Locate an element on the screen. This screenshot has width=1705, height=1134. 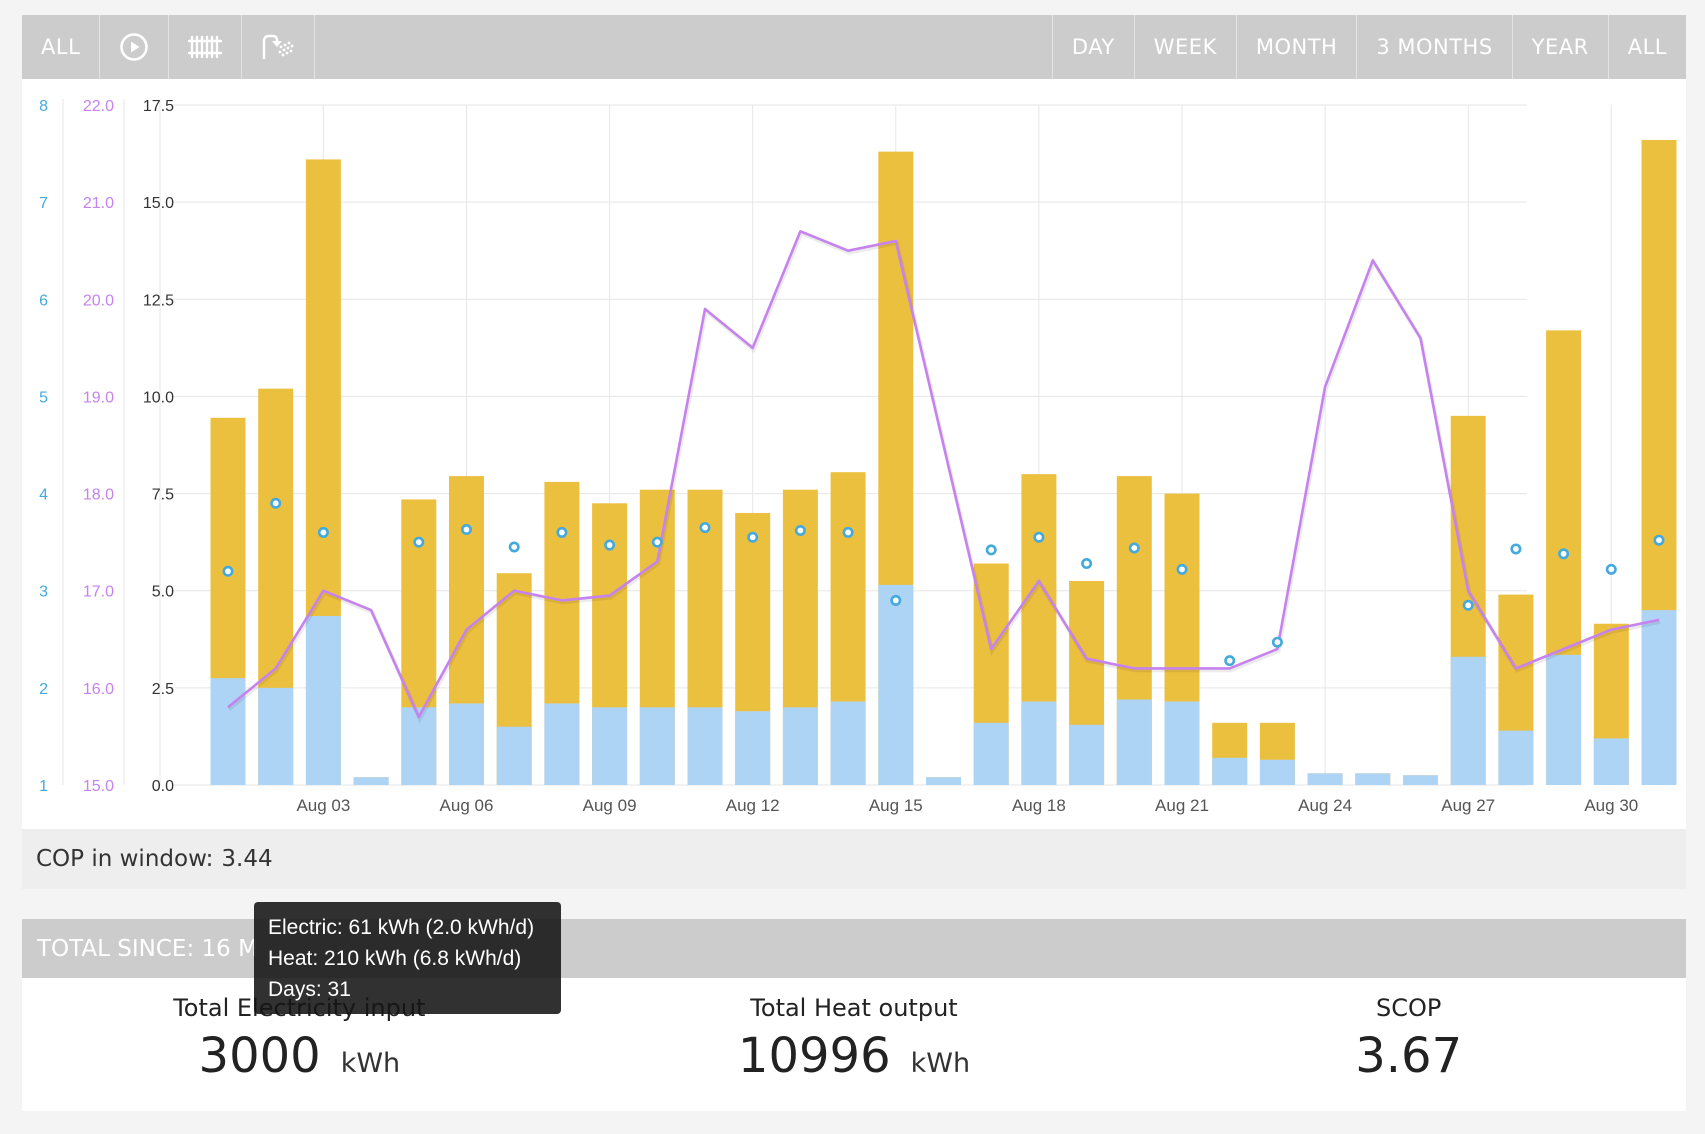
range-year-button: YEAR is located at coordinates (1559, 47).